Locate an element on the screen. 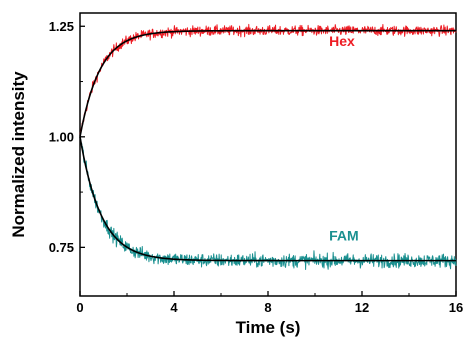 The width and height of the screenshot is (463, 340). x-tick-label: 4 is located at coordinates (174, 307).